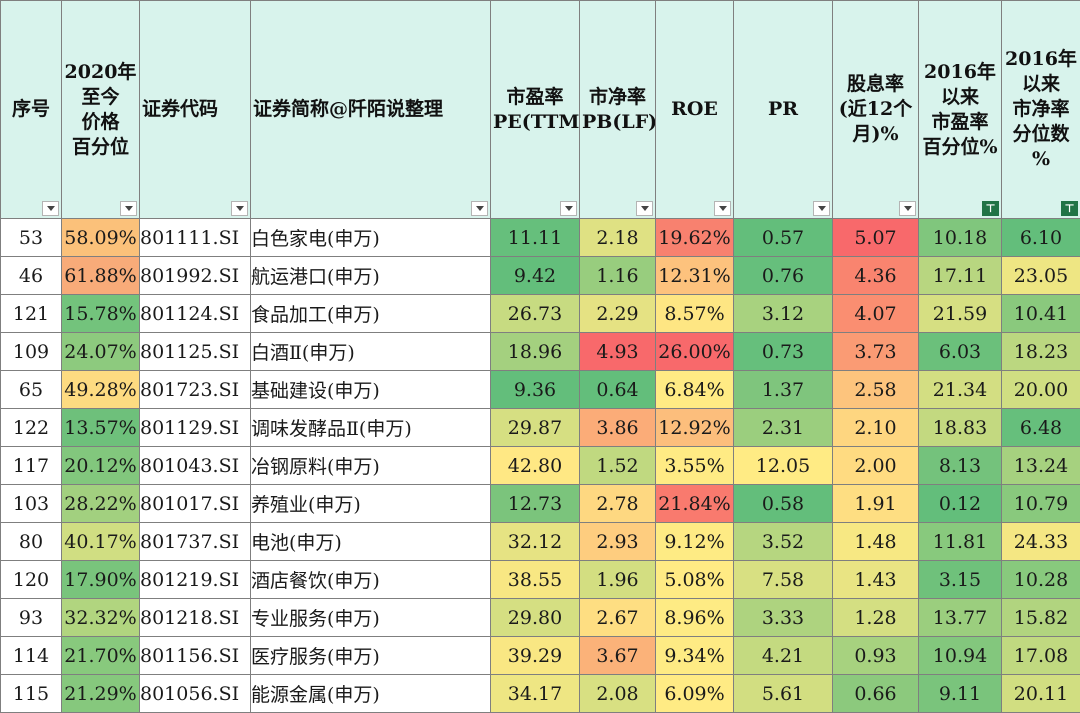 This screenshot has height=713, width=1080. Describe the element at coordinates (1041, 276) in the screenshot. I see `cell-pb_pct: 23.05` at that location.